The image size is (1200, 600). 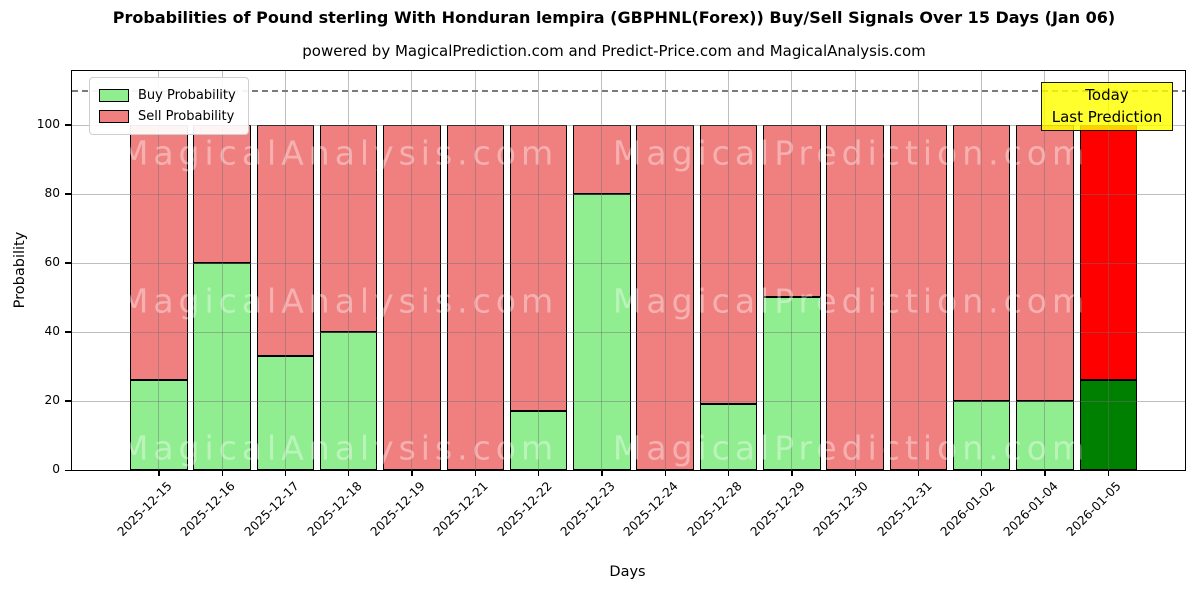 I want to click on x-tick-label: 2025-12-29, so click(x=777, y=509).